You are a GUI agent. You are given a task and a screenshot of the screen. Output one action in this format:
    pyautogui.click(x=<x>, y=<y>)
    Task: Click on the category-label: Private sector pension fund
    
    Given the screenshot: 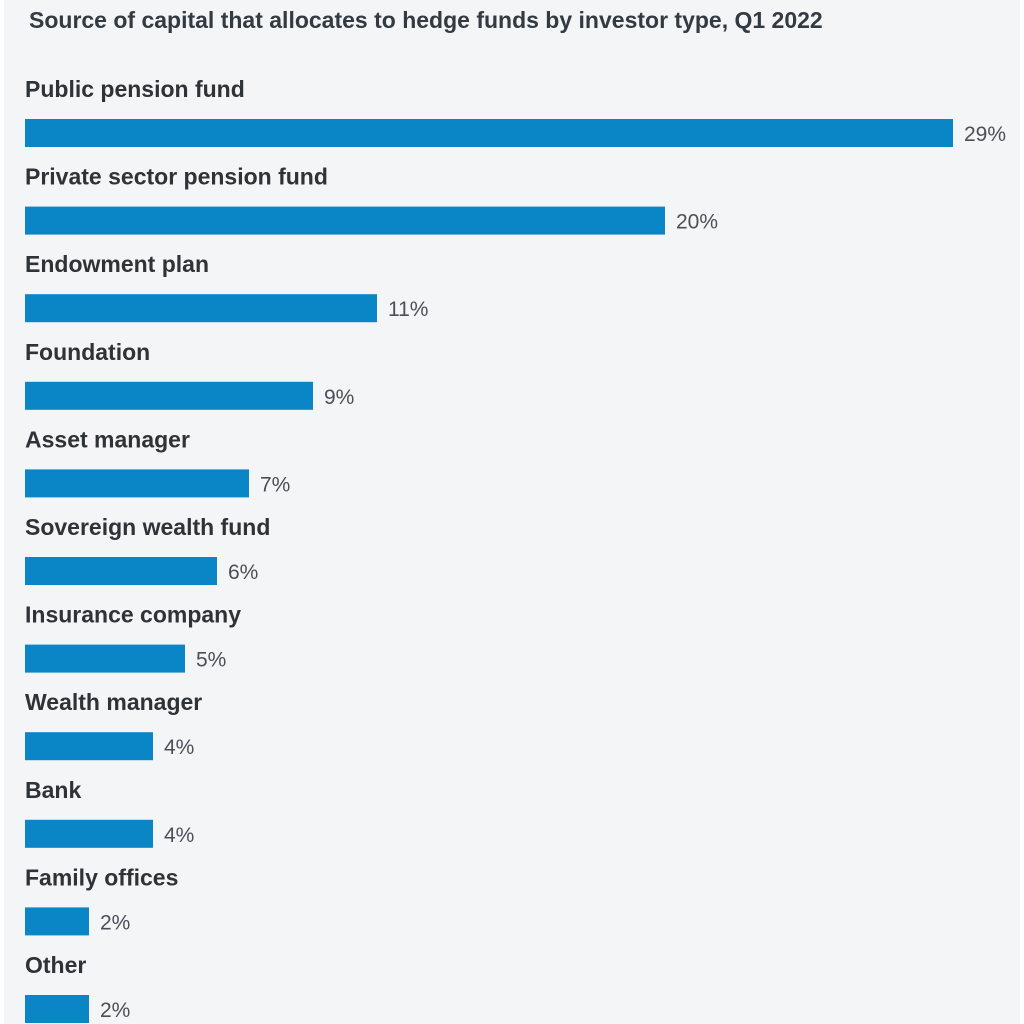 What is the action you would take?
    pyautogui.click(x=176, y=177)
    